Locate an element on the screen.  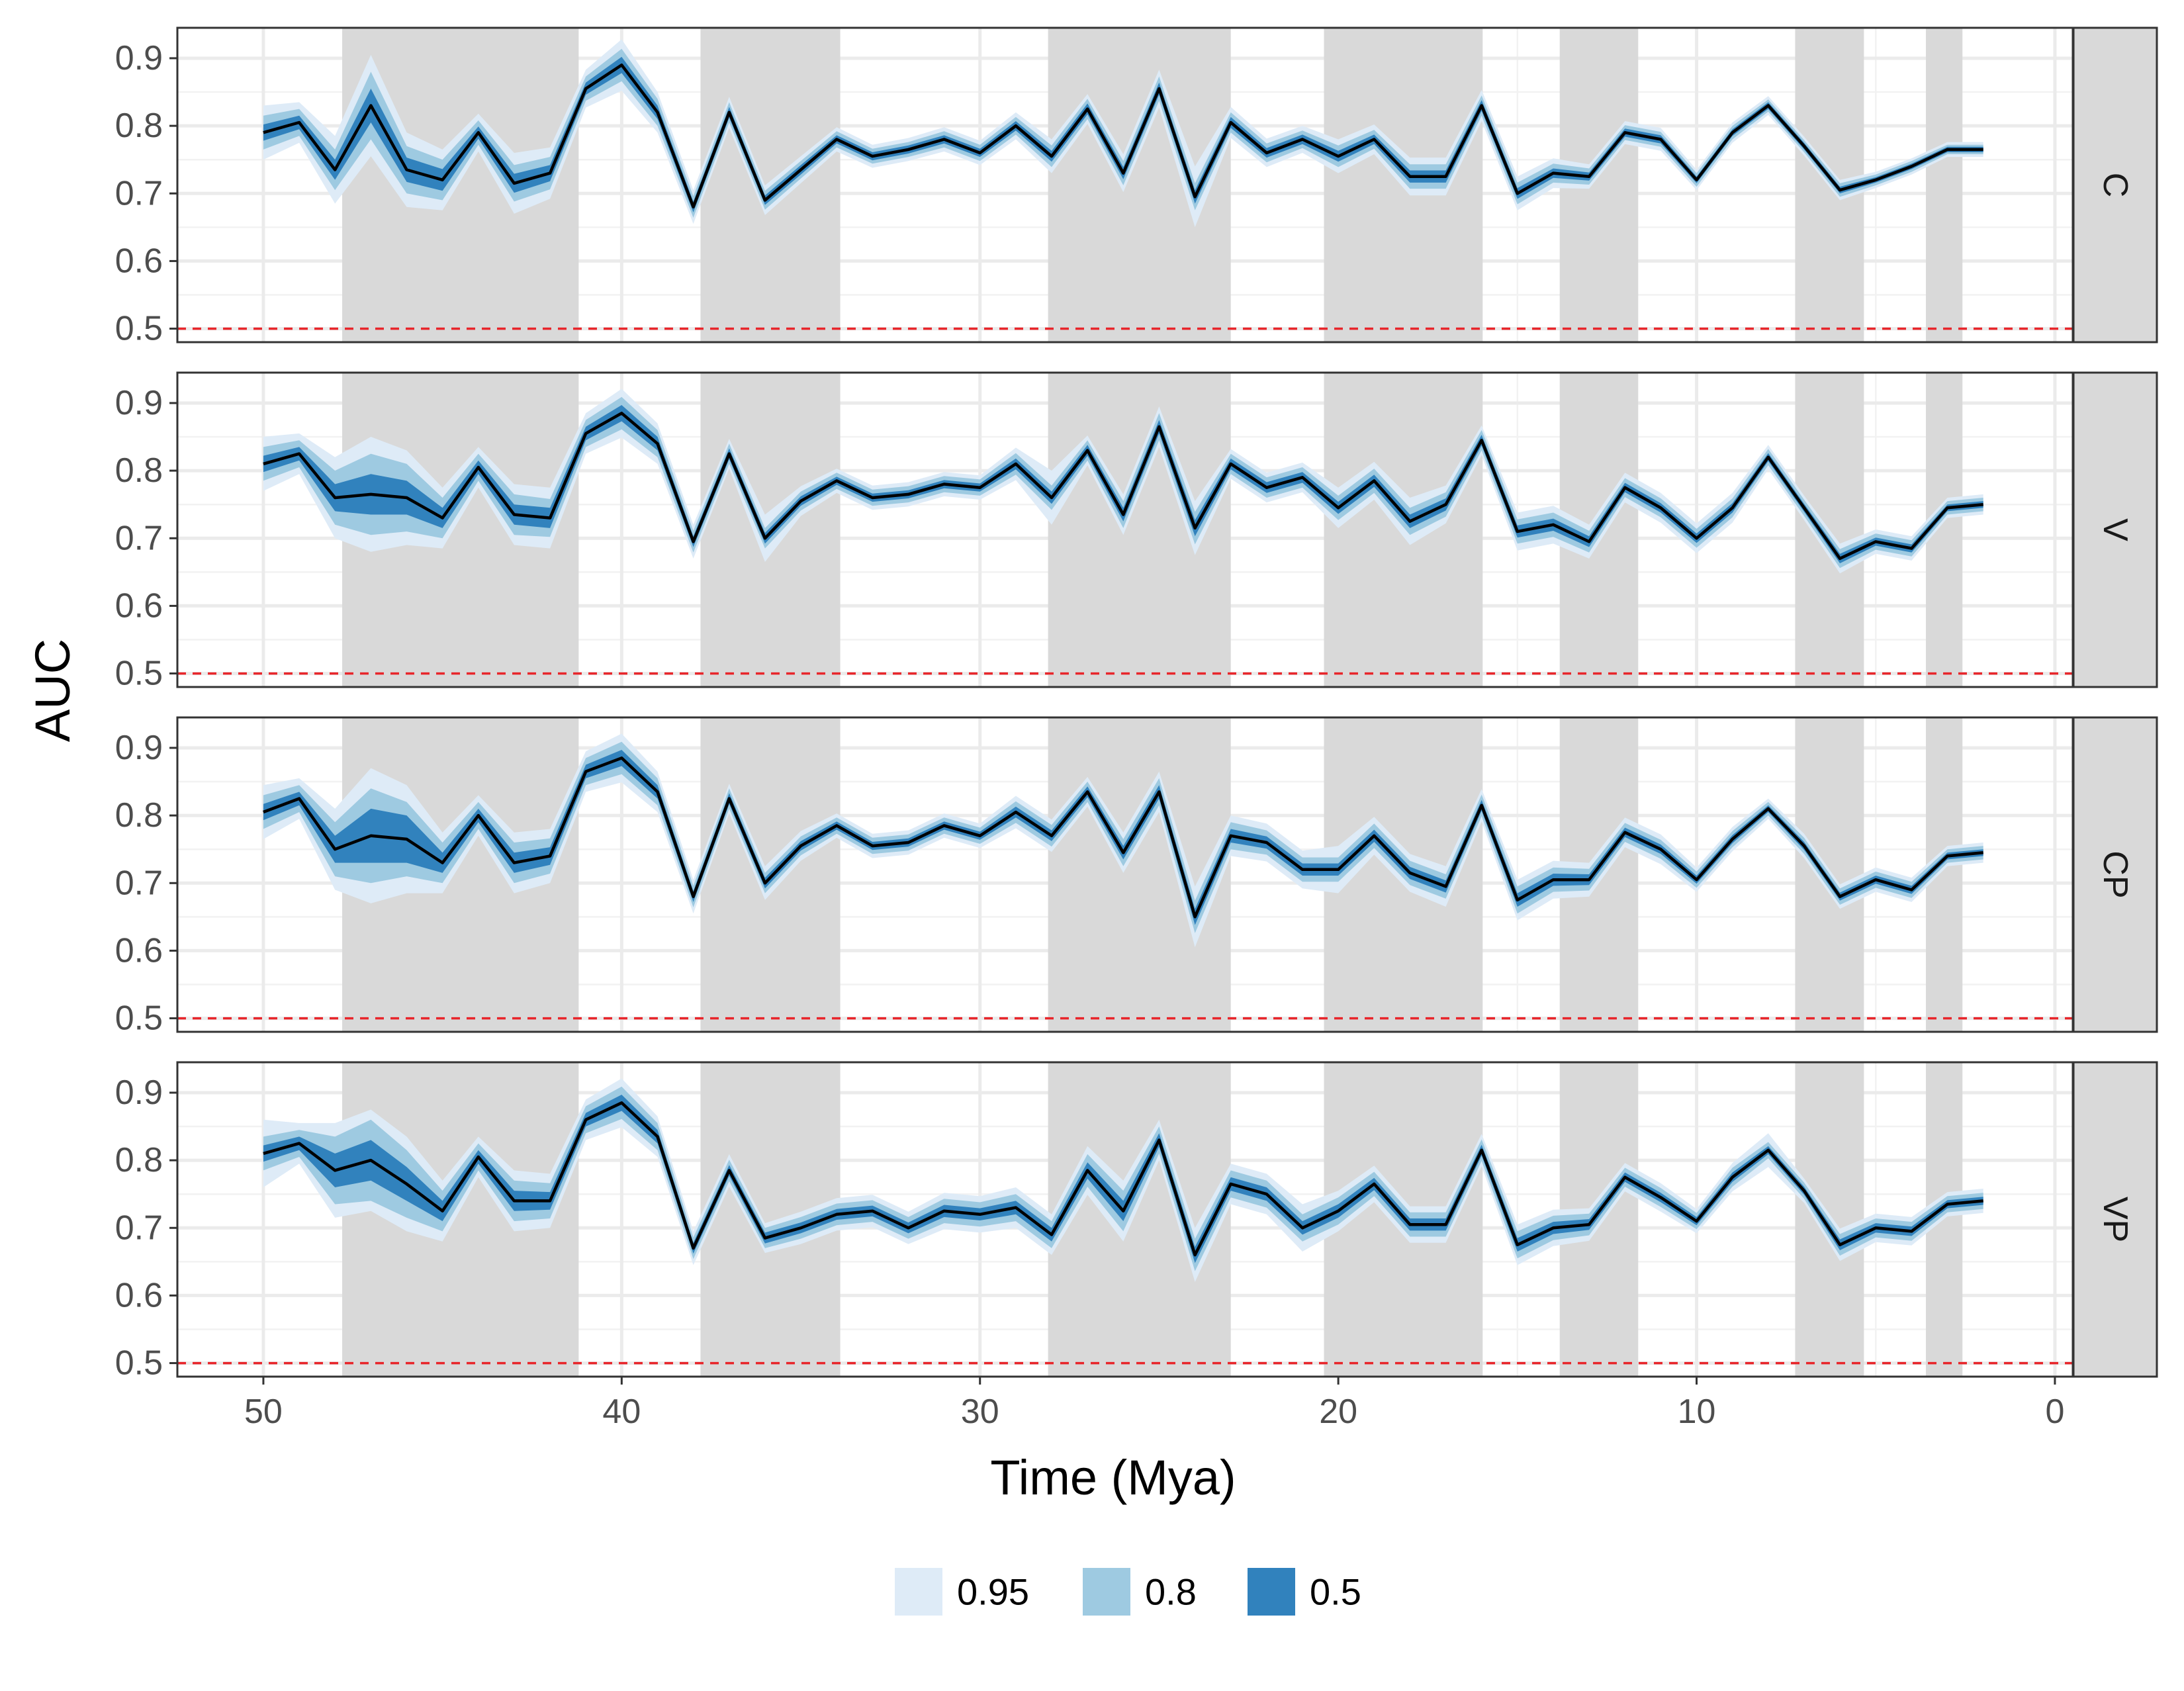
strip-label: C is located at coordinates (2115, 186).